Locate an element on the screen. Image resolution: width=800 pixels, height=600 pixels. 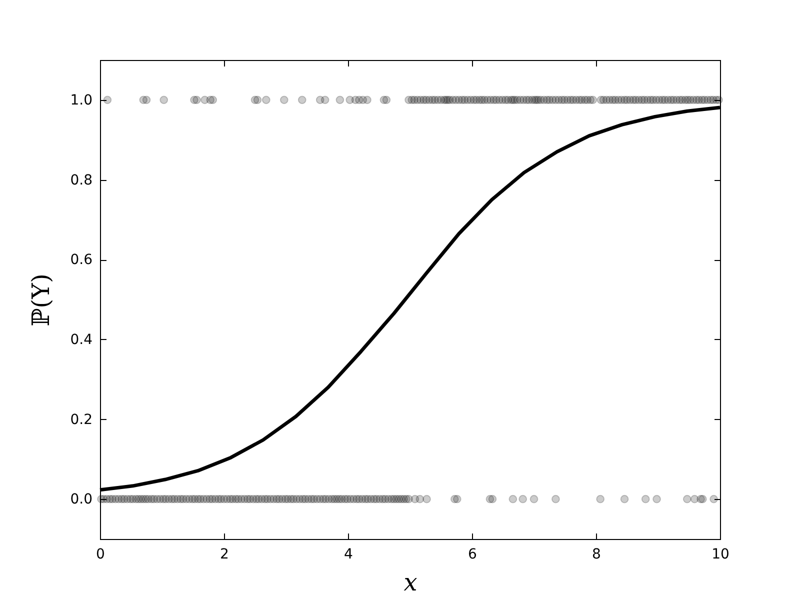
y-axis-title: ℙ(Y) is located at coordinates (41, 300).